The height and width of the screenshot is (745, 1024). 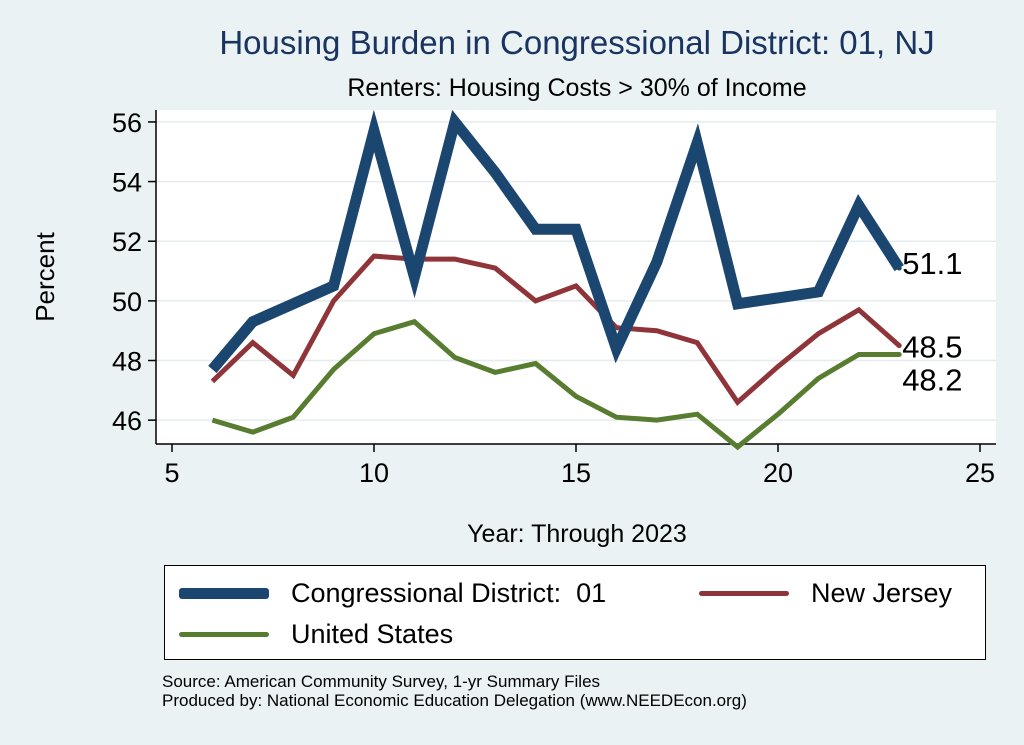 What do you see at coordinates (932, 263) in the screenshot?
I see `end-label-district: 51.1` at bounding box center [932, 263].